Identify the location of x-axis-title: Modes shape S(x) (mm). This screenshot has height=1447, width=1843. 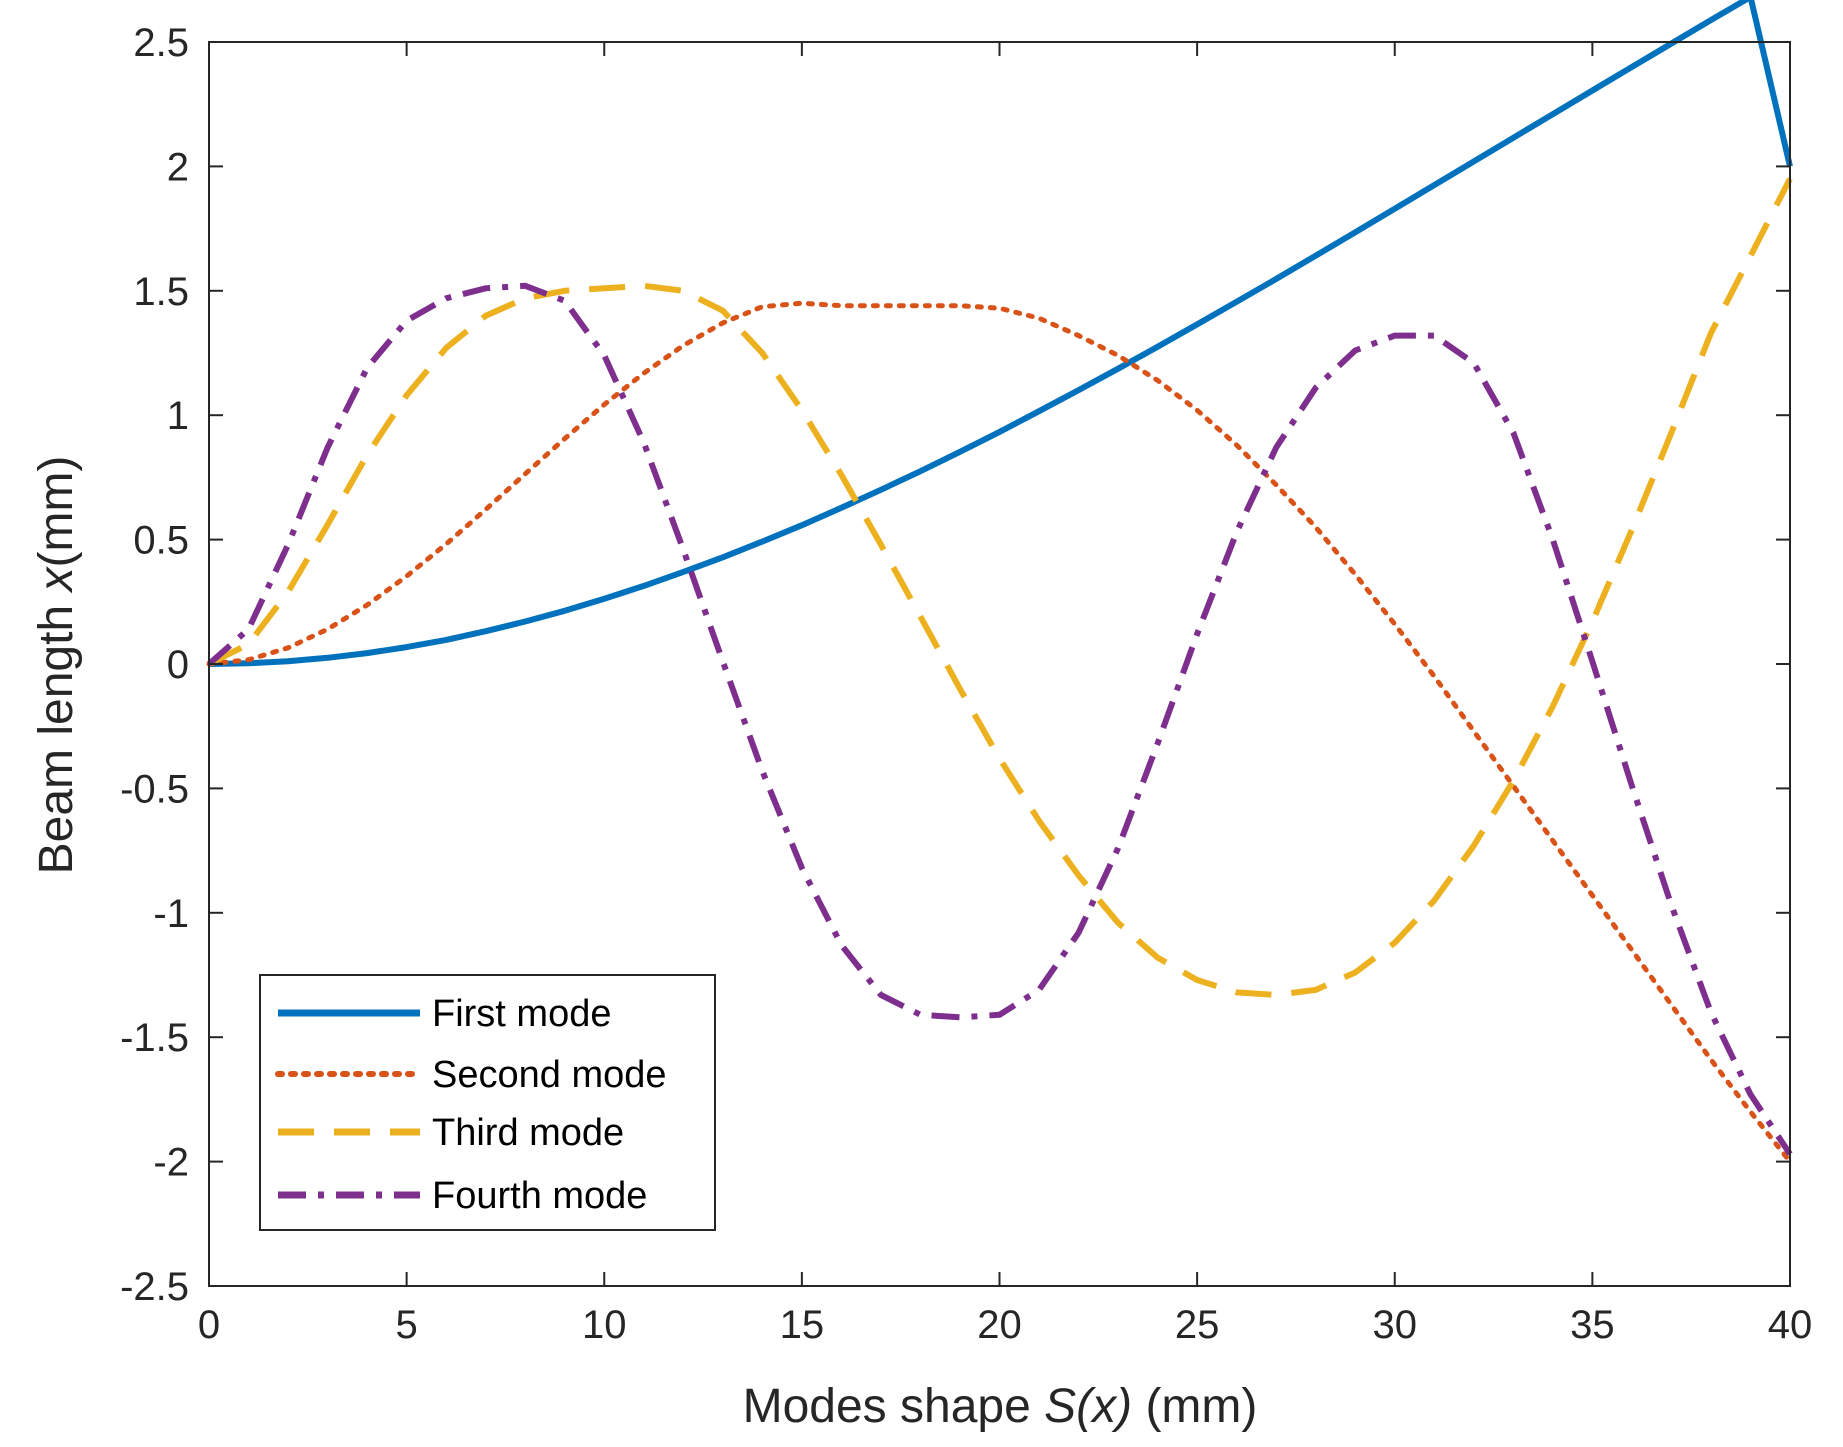
(1000, 1406).